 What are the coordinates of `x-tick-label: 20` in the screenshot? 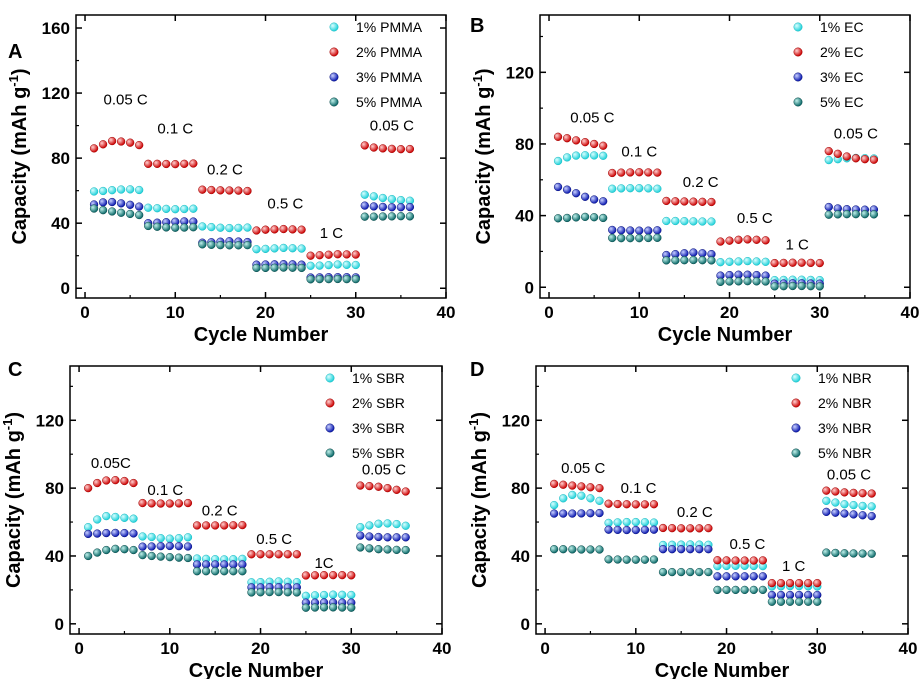 It's located at (265, 312).